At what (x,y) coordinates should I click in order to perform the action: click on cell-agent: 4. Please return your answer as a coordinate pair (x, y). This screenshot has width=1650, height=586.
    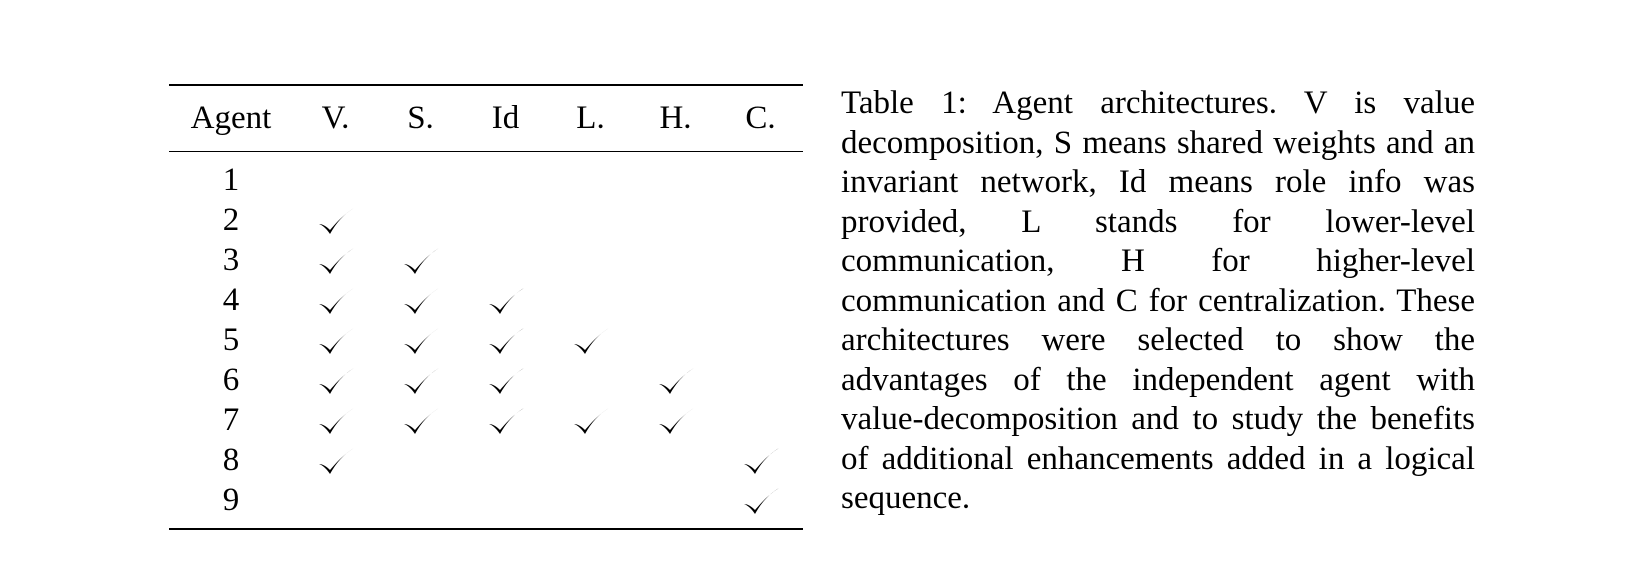
    Looking at the image, I should click on (231, 300).